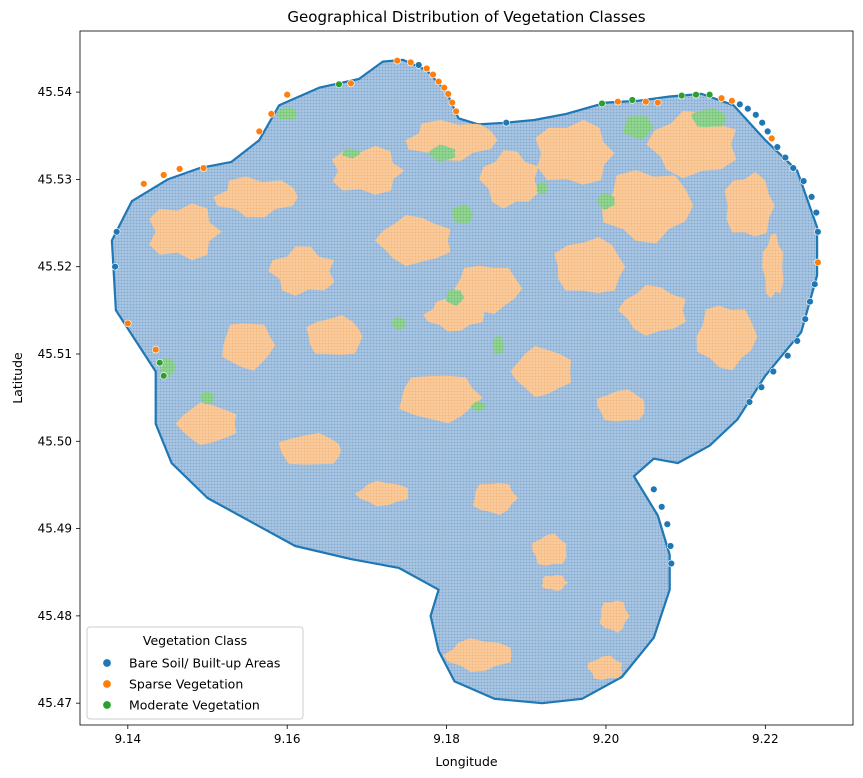  What do you see at coordinates (17, 378) in the screenshot?
I see `y-axis-label: Latitude` at bounding box center [17, 378].